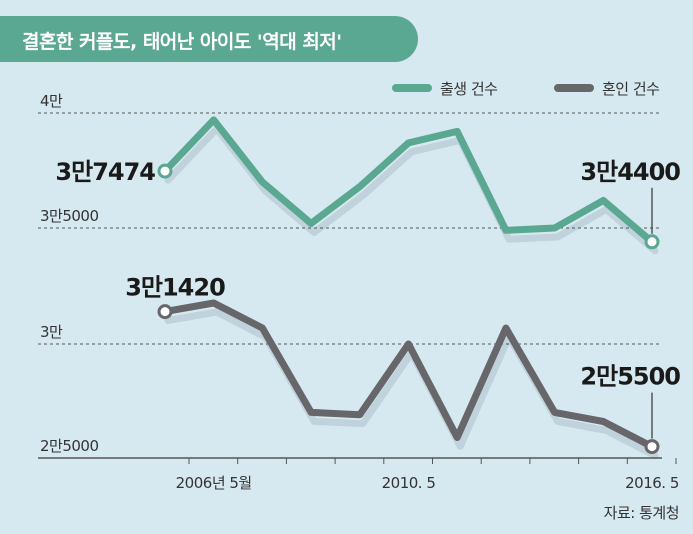 This screenshot has width=693, height=534. I want to click on y-grid-label: 2만5000, so click(69, 446).